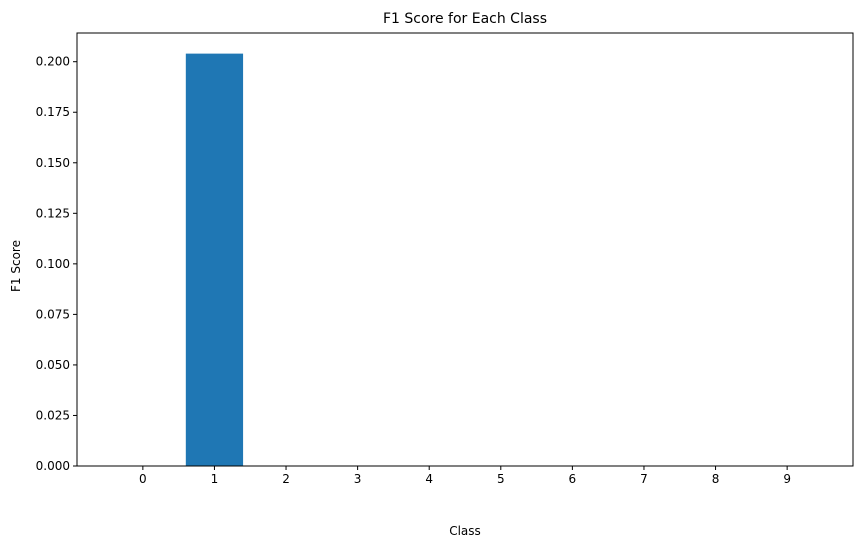  I want to click on x-tick-label: 5, so click(501, 479).